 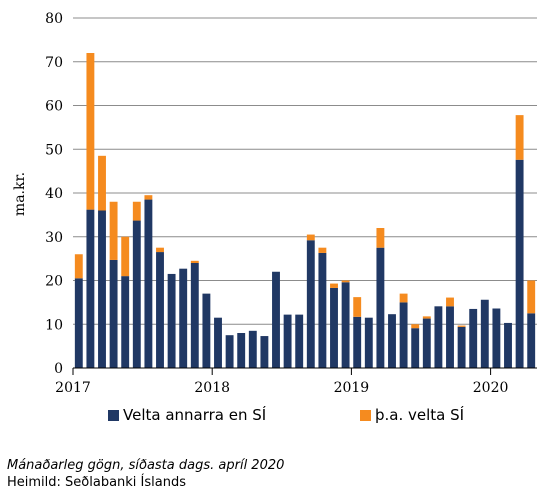 I want to click on legend-label-series-2: þ.a. velta SÍ, so click(x=420, y=415).